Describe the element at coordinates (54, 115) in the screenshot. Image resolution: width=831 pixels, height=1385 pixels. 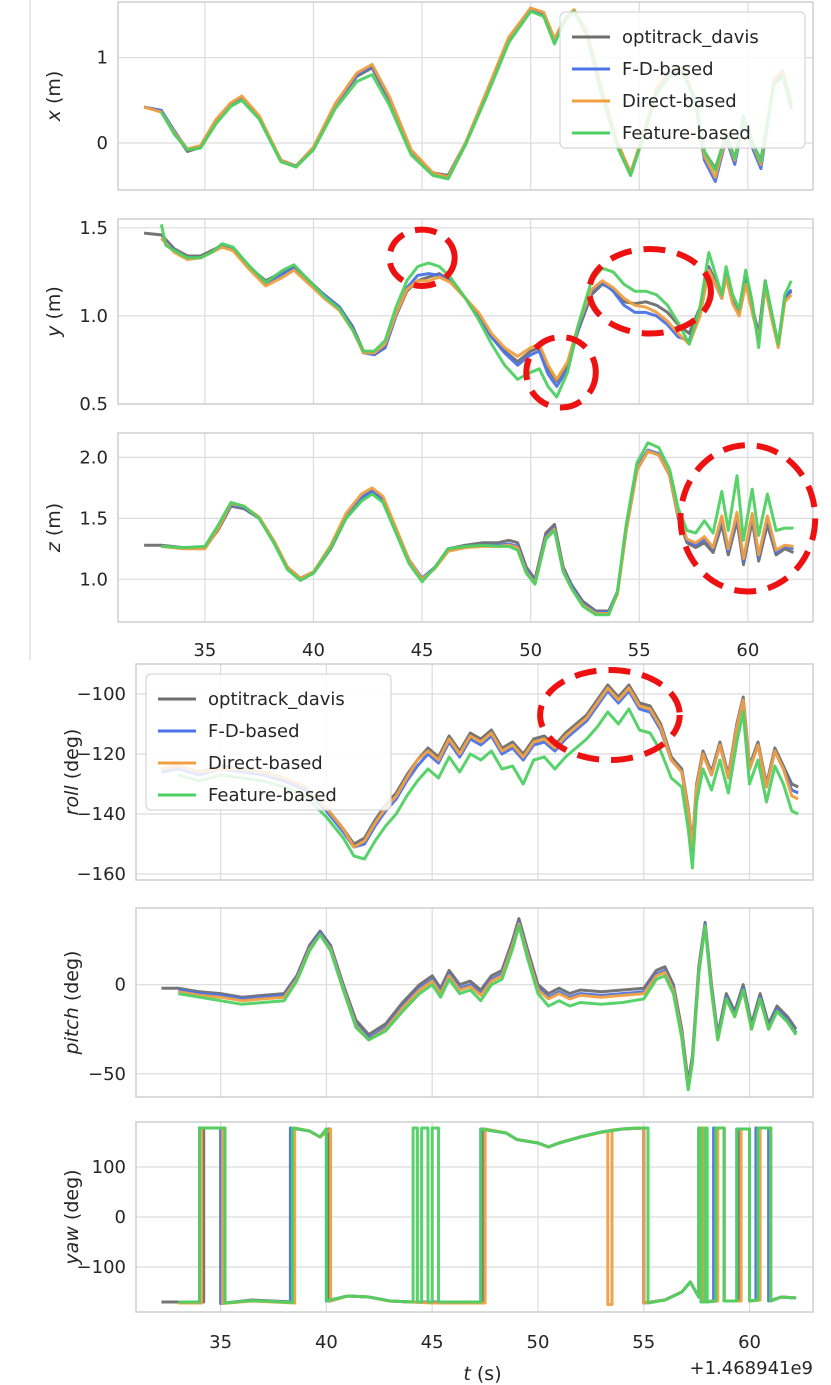
I see `y-axis-label-var: x` at that location.